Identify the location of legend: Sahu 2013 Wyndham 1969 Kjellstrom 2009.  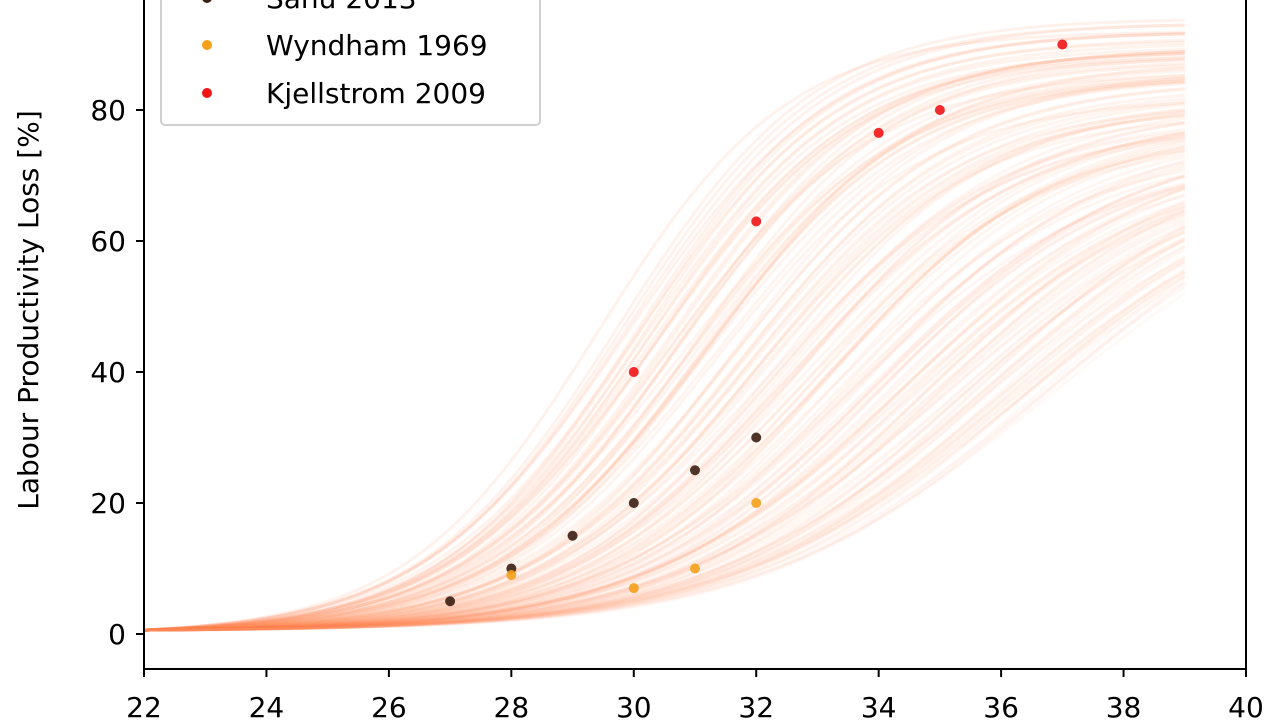
(350, 63).